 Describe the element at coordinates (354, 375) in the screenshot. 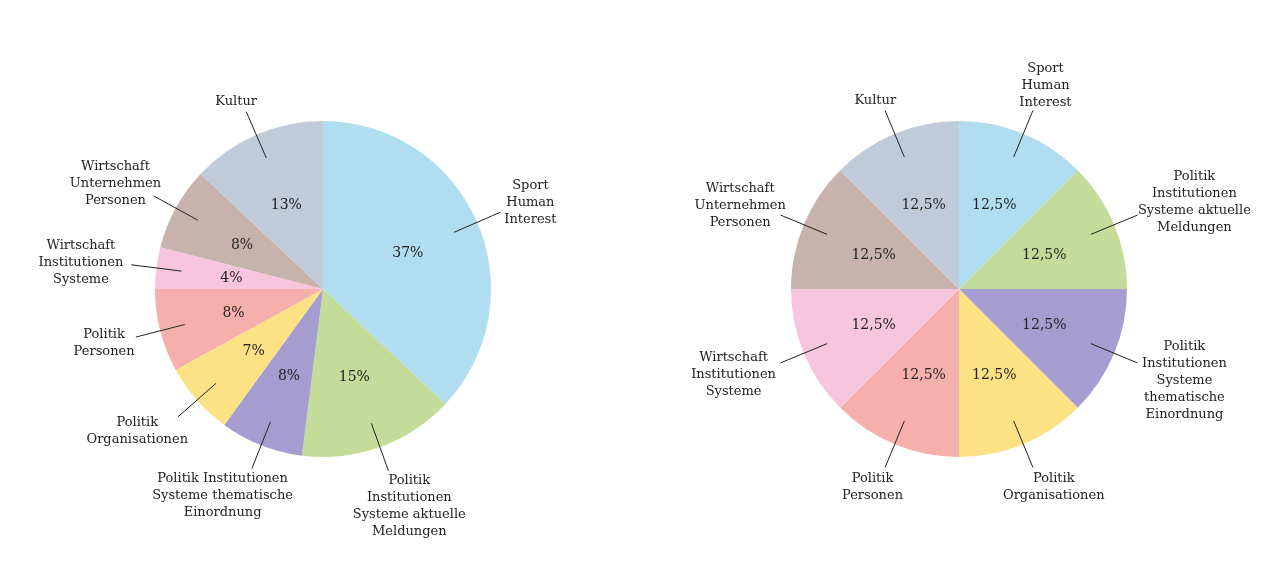

I see `data-label: 15%` at that location.